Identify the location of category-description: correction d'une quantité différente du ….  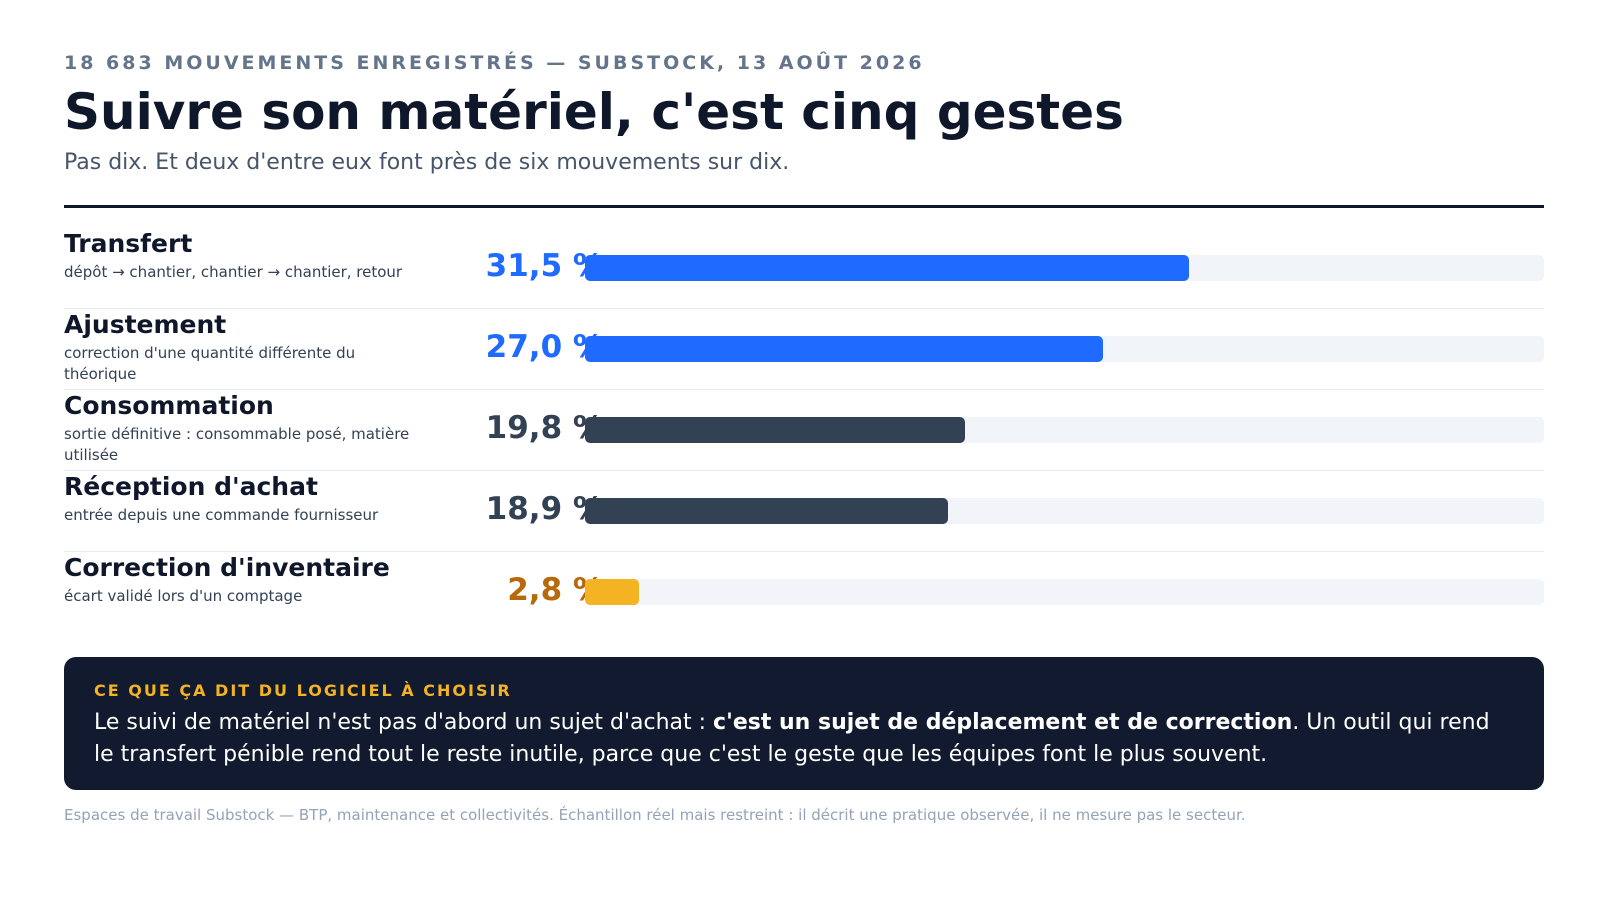
(210, 363).